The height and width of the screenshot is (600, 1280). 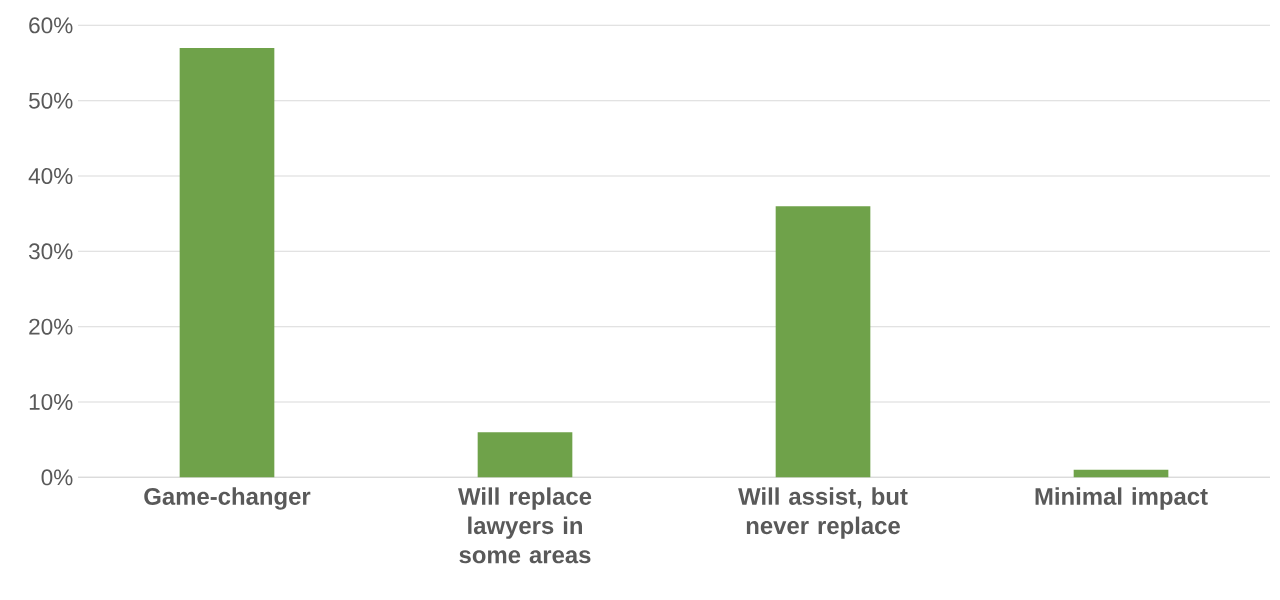 What do you see at coordinates (227, 498) in the screenshot?
I see `x-tick-label: Game-changer` at bounding box center [227, 498].